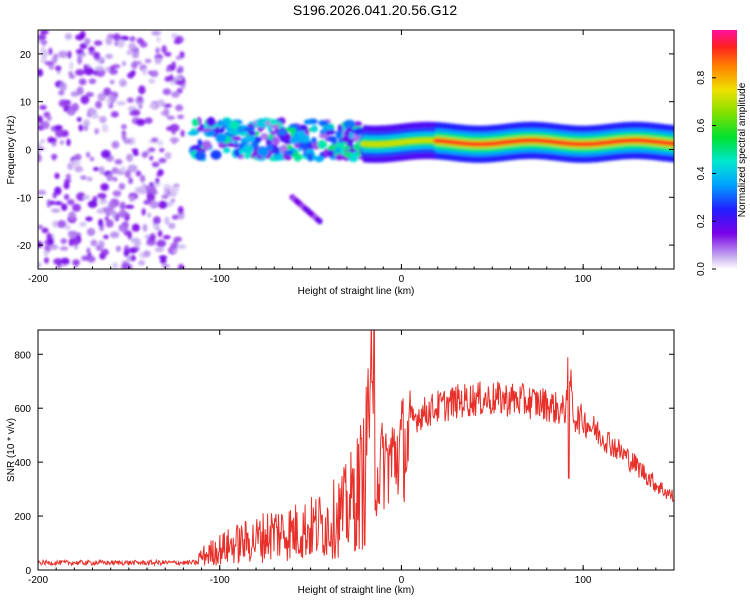 The image size is (750, 600). Describe the element at coordinates (706, 173) in the screenshot. I see `colorbar-ticks: 0.0 0.2 0.4 0.6 0.8` at that location.